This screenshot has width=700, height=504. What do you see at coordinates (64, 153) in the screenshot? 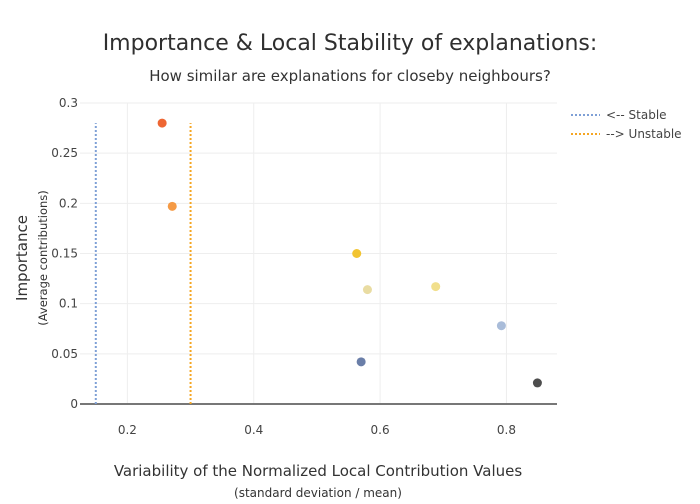
I see `y-tick-label: 0.25` at bounding box center [64, 153].